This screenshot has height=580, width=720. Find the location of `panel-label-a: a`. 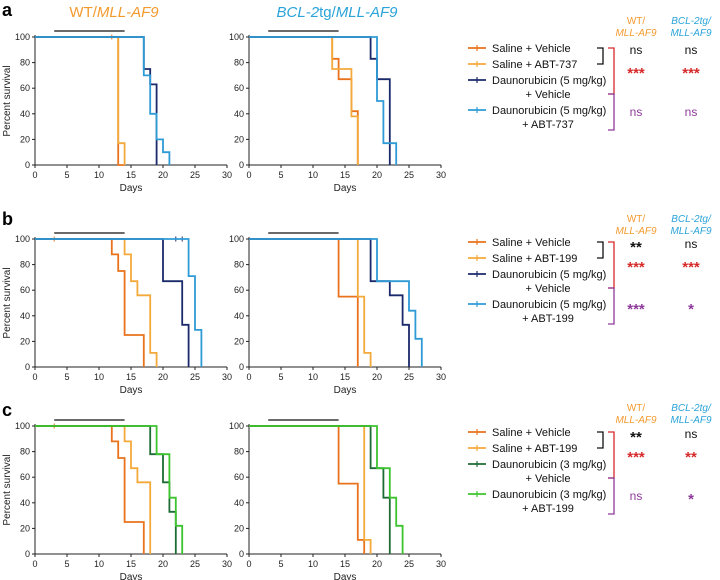

panel-label-a: a is located at coordinates (7, 10).